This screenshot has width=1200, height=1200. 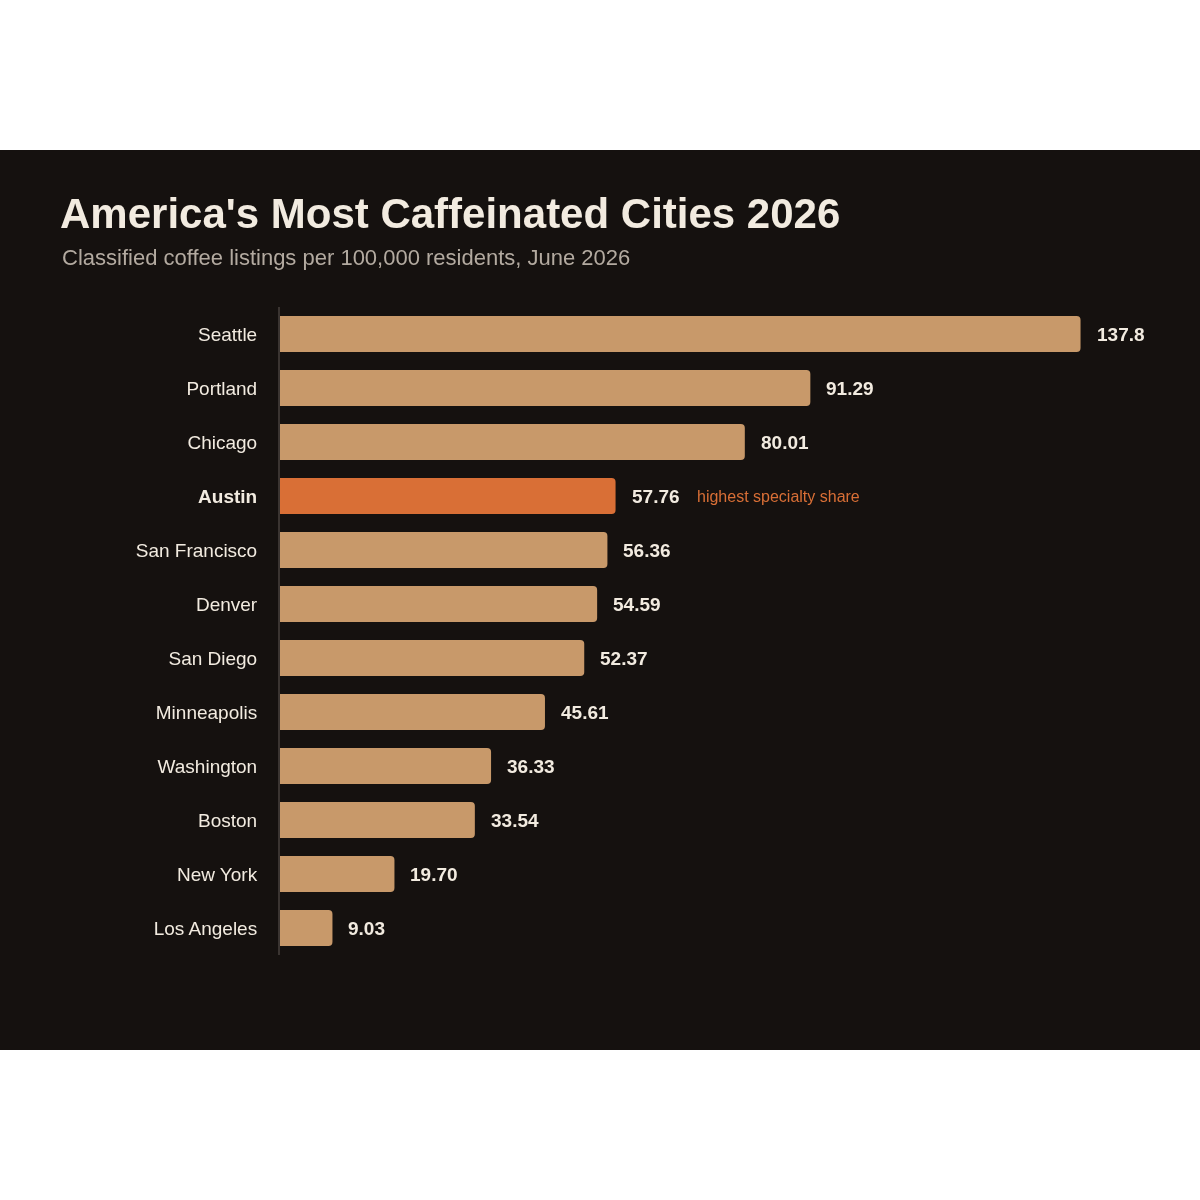 What do you see at coordinates (637, 604) in the screenshot?
I see `data-label: 54.59` at bounding box center [637, 604].